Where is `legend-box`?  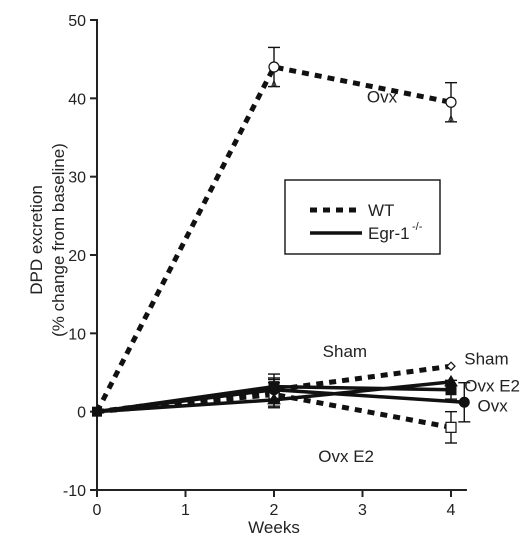 legend-box is located at coordinates (362, 217).